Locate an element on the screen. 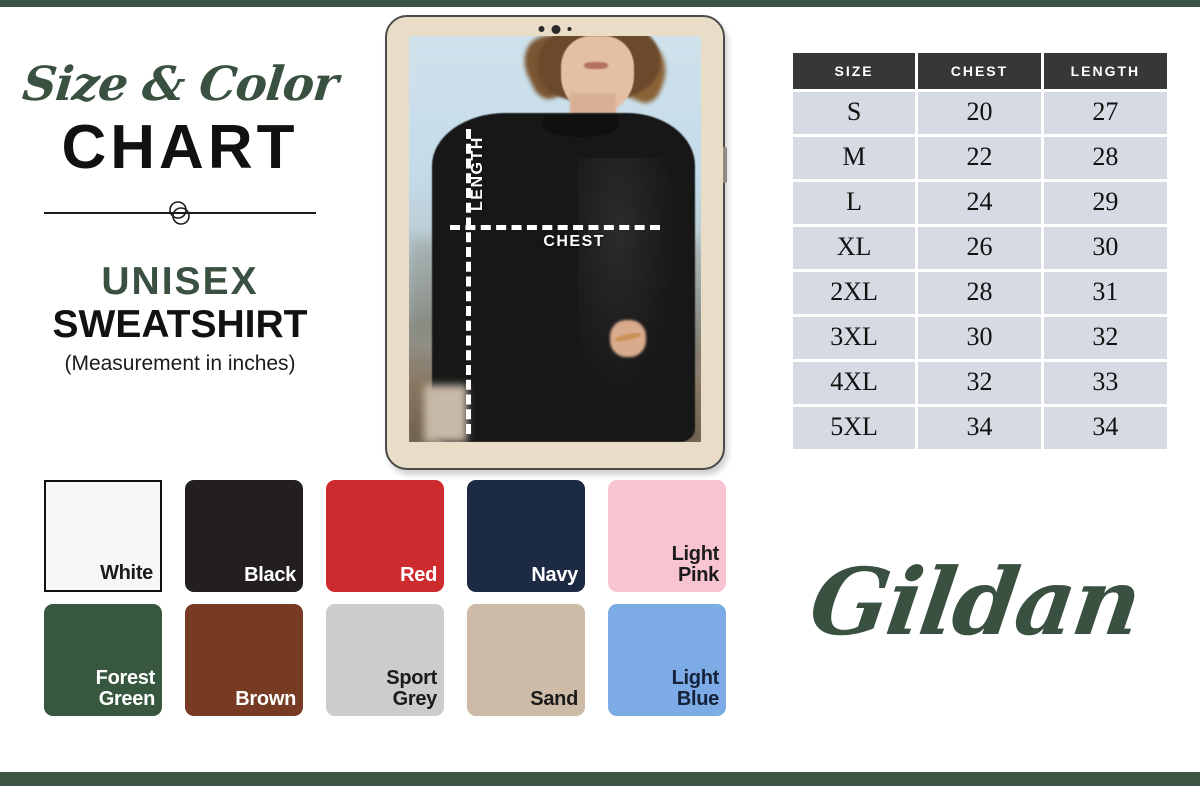 This screenshot has width=1200, height=786. cell-length: 31 is located at coordinates (1105, 293).